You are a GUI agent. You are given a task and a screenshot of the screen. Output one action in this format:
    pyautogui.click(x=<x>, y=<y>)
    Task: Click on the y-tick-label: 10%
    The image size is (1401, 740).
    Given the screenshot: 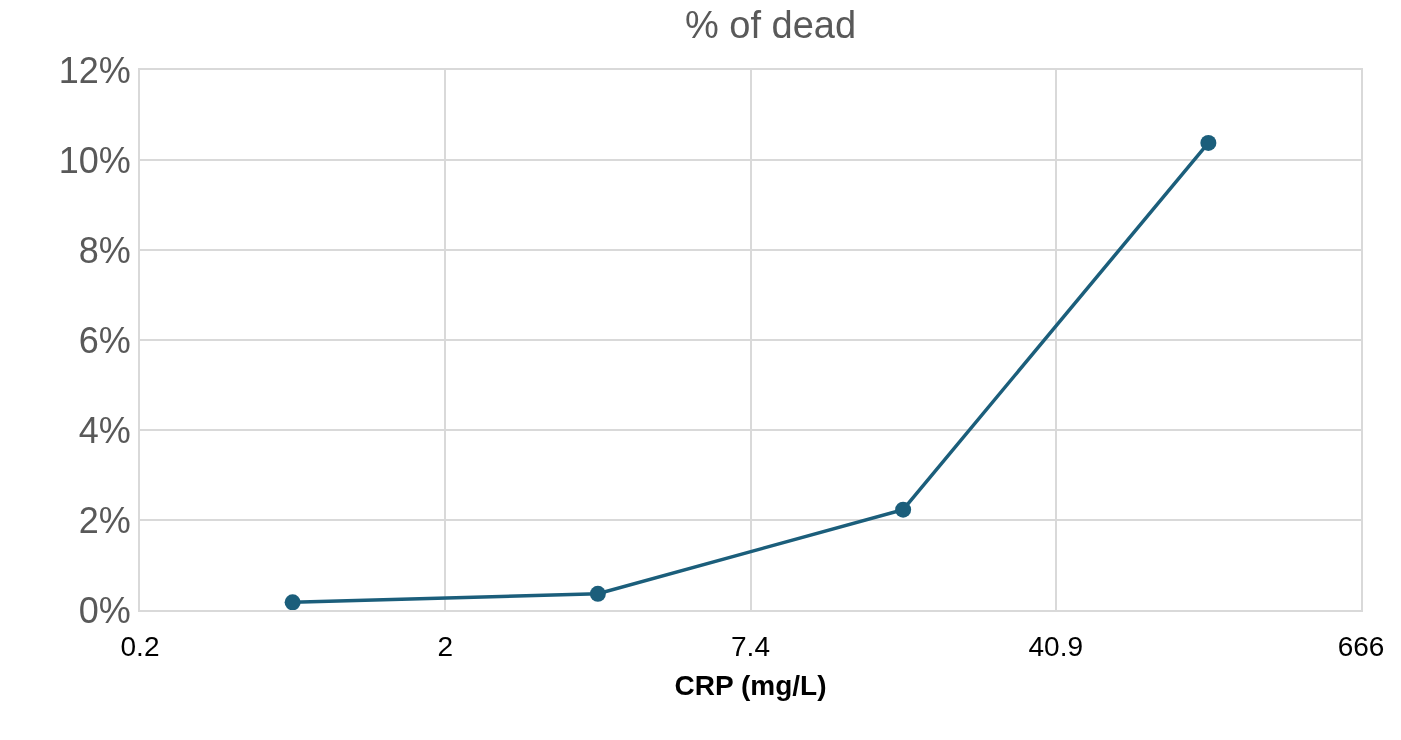 What is the action you would take?
    pyautogui.click(x=94, y=160)
    